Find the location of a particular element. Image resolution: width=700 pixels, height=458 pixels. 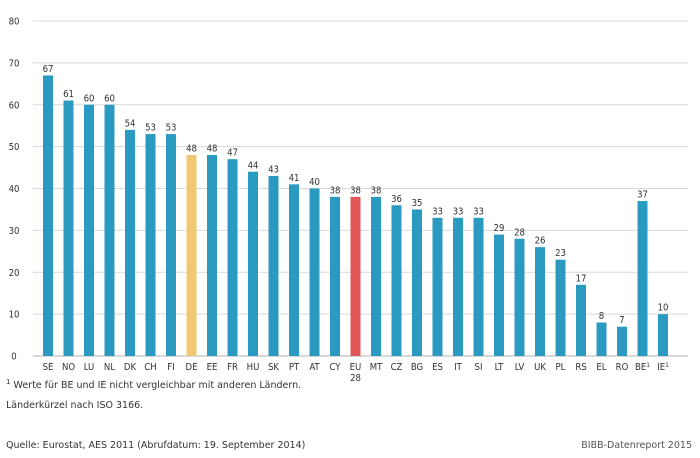

value-label: 43 is located at coordinates (273, 169).